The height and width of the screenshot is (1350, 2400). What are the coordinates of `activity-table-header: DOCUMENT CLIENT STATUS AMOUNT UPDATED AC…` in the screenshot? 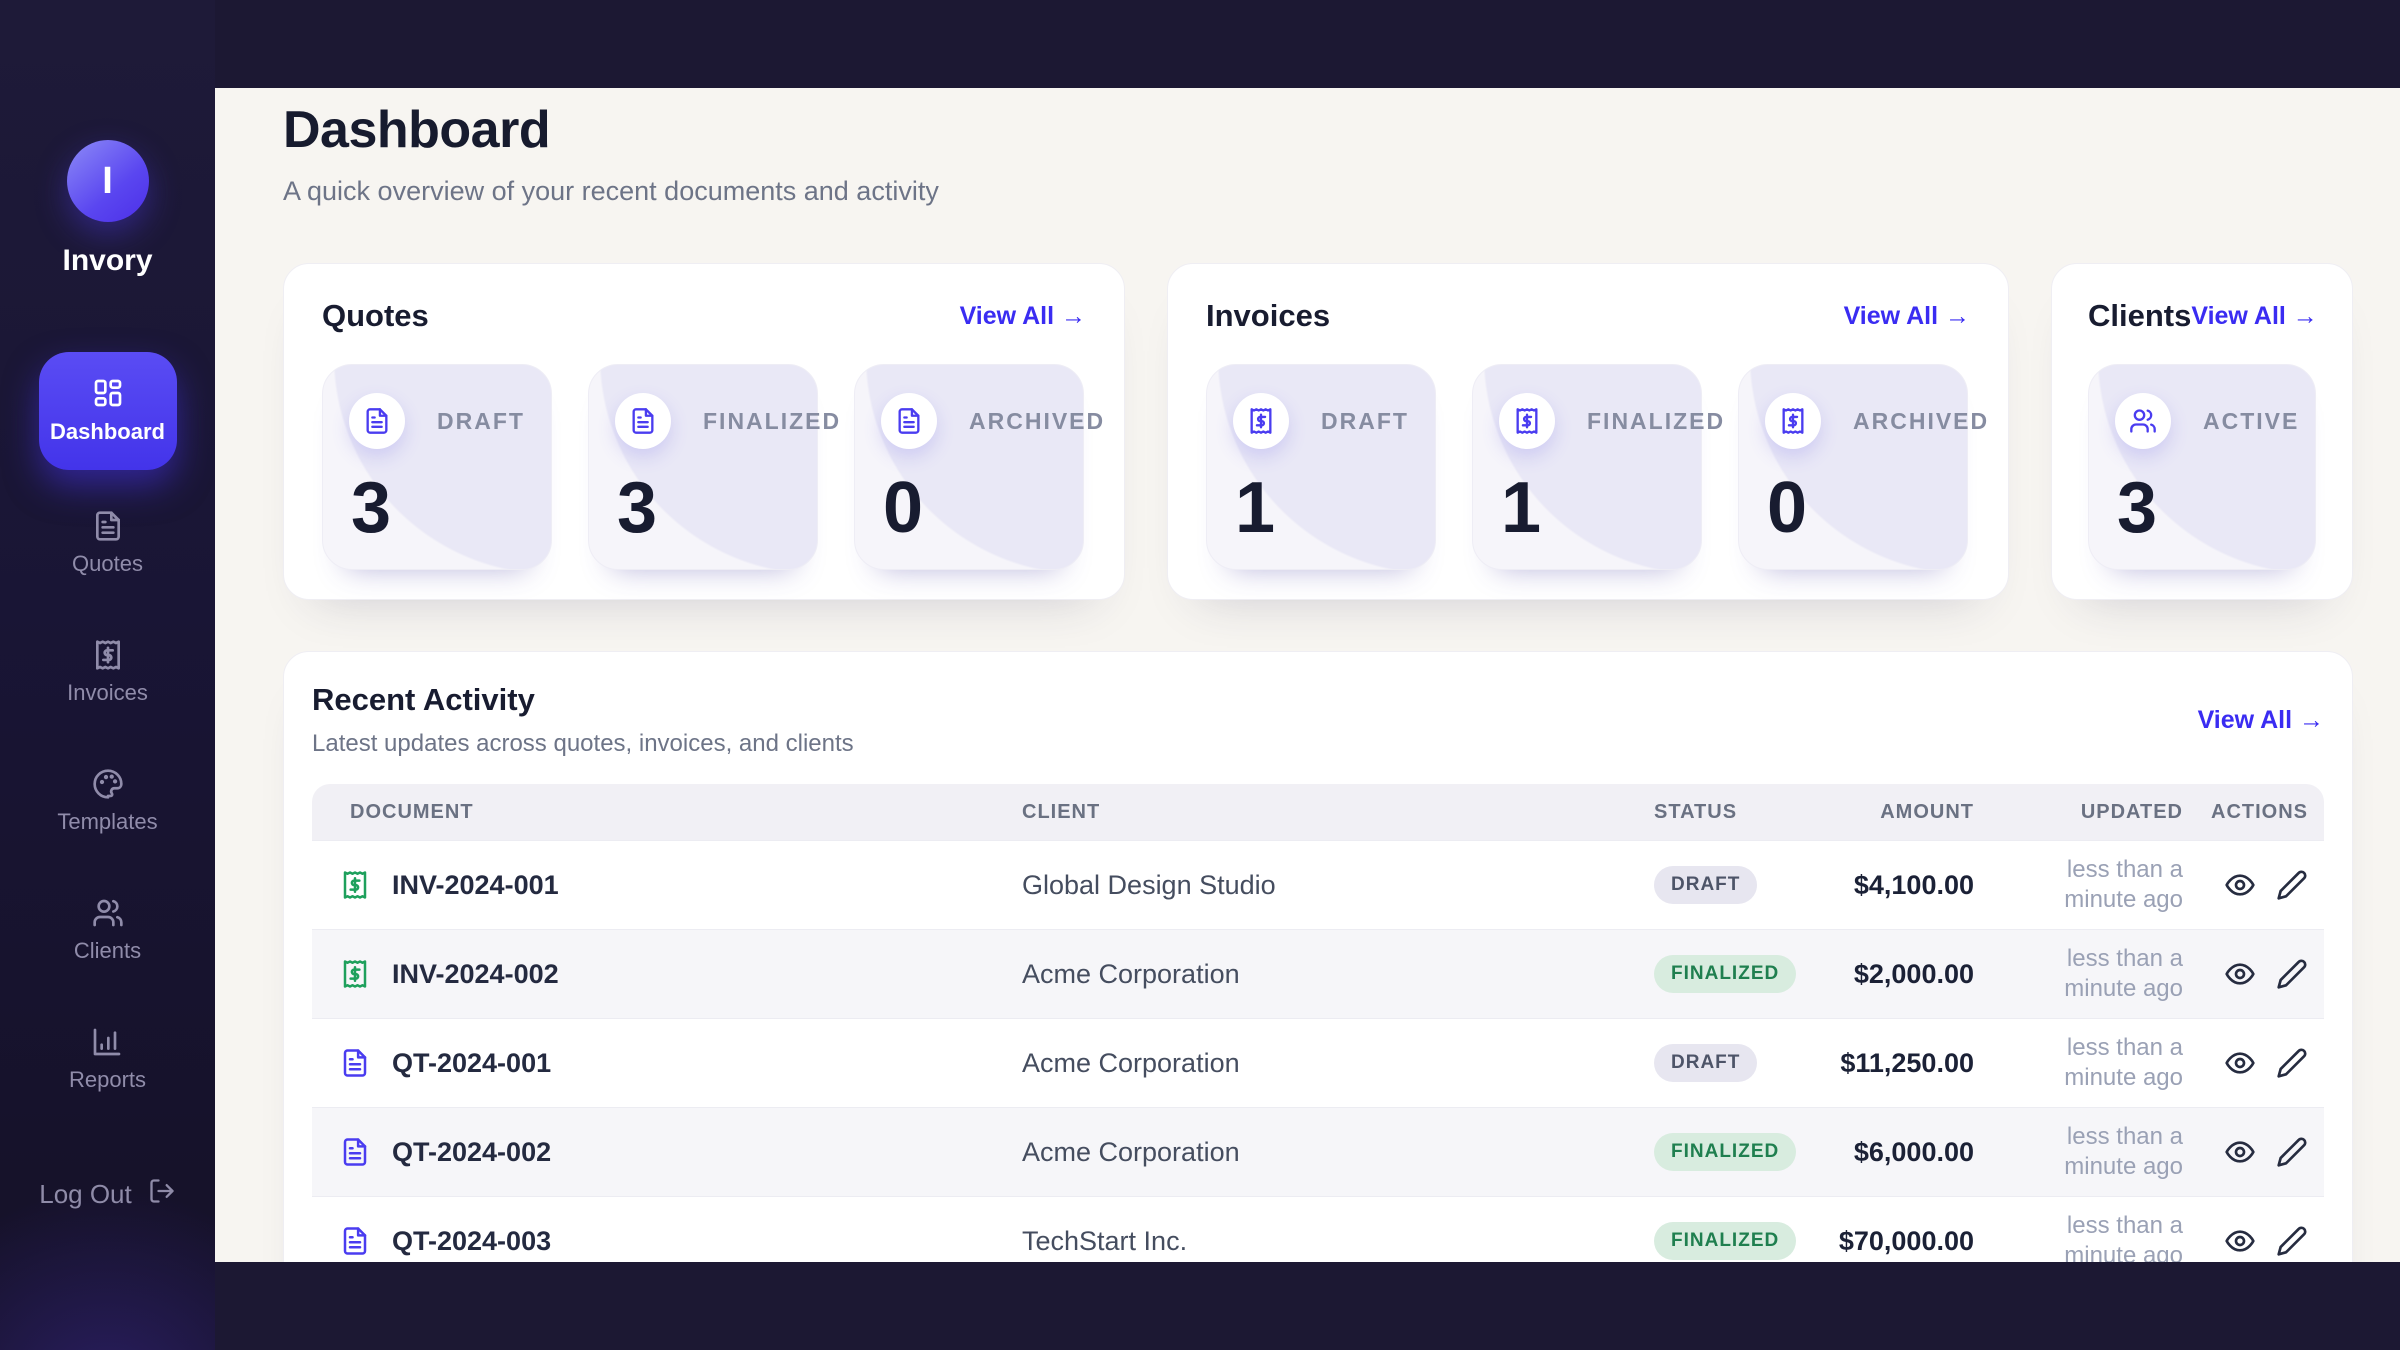 It's located at (1318, 812).